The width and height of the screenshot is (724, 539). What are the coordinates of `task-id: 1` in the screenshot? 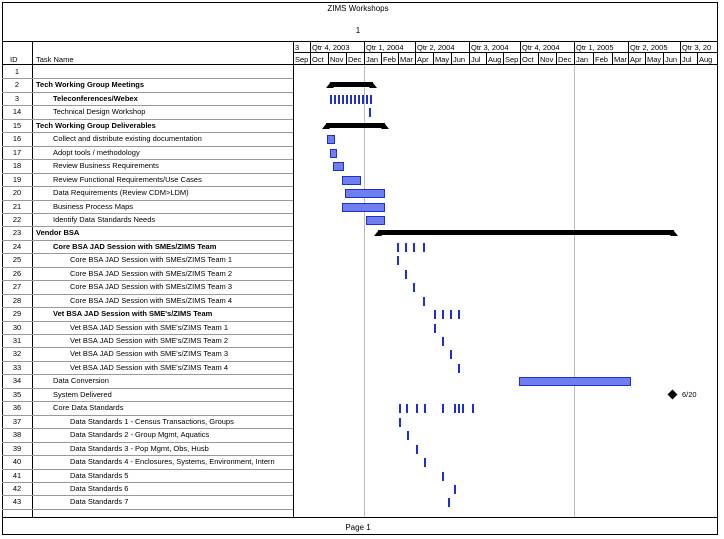 It's located at (17, 71).